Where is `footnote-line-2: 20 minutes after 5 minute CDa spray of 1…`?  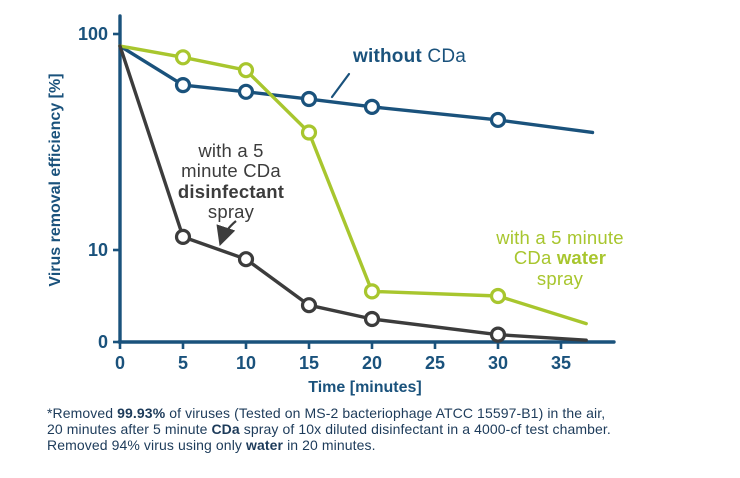 footnote-line-2: 20 minutes after 5 minute CDa spray of 1… is located at coordinates (377, 429).